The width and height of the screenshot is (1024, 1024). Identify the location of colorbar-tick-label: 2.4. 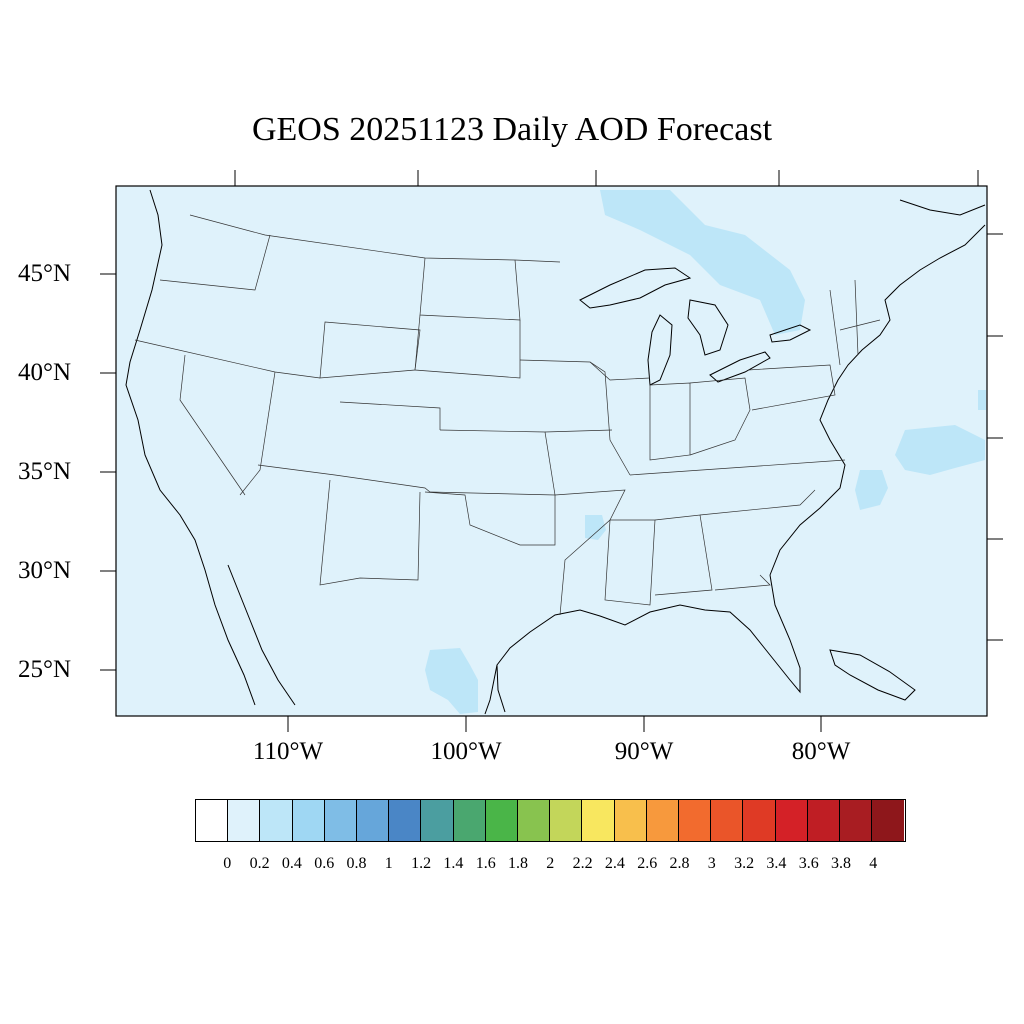
(614, 863).